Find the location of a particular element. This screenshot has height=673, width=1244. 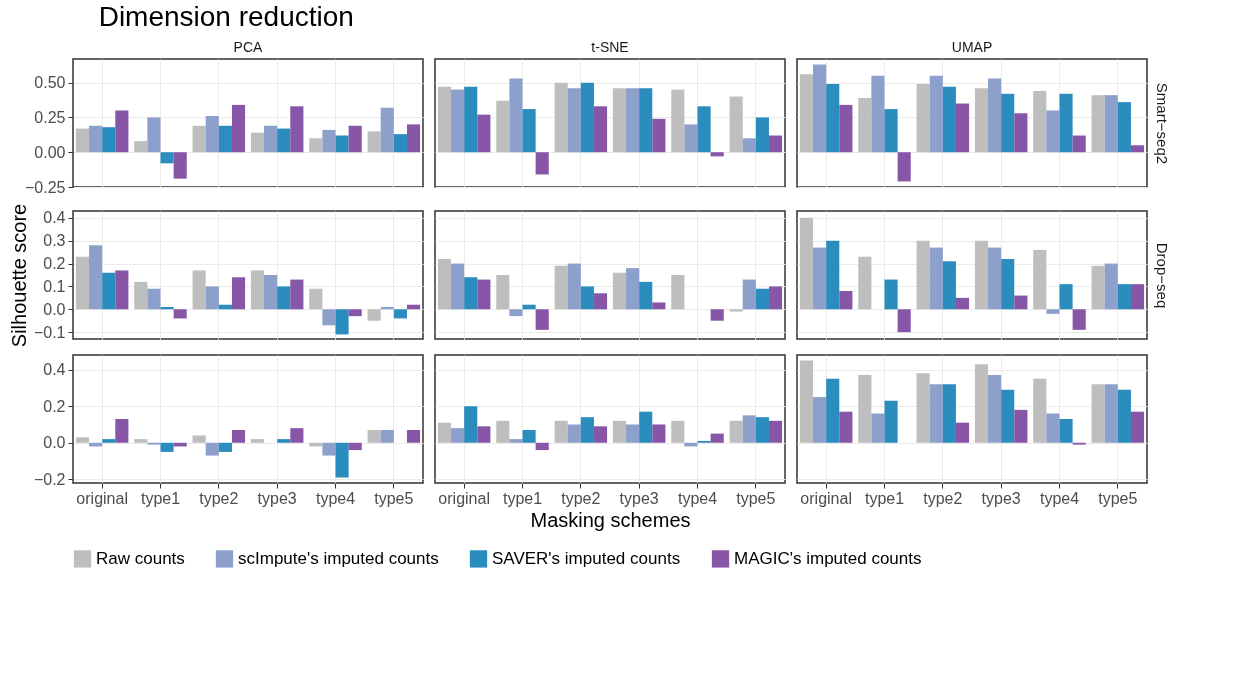

y-tick-label: 0.0 is located at coordinates (54, 309).